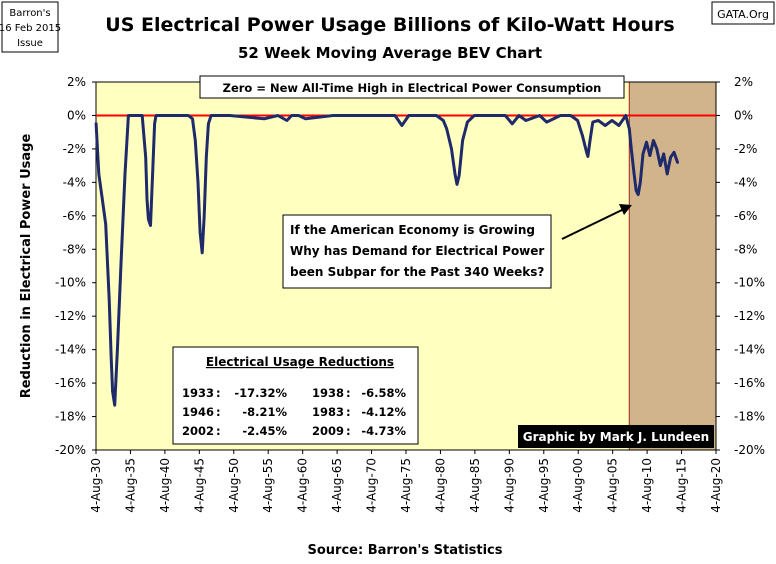 This screenshot has width=776, height=564. I want to click on row-right-year: 1983, so click(328, 412).